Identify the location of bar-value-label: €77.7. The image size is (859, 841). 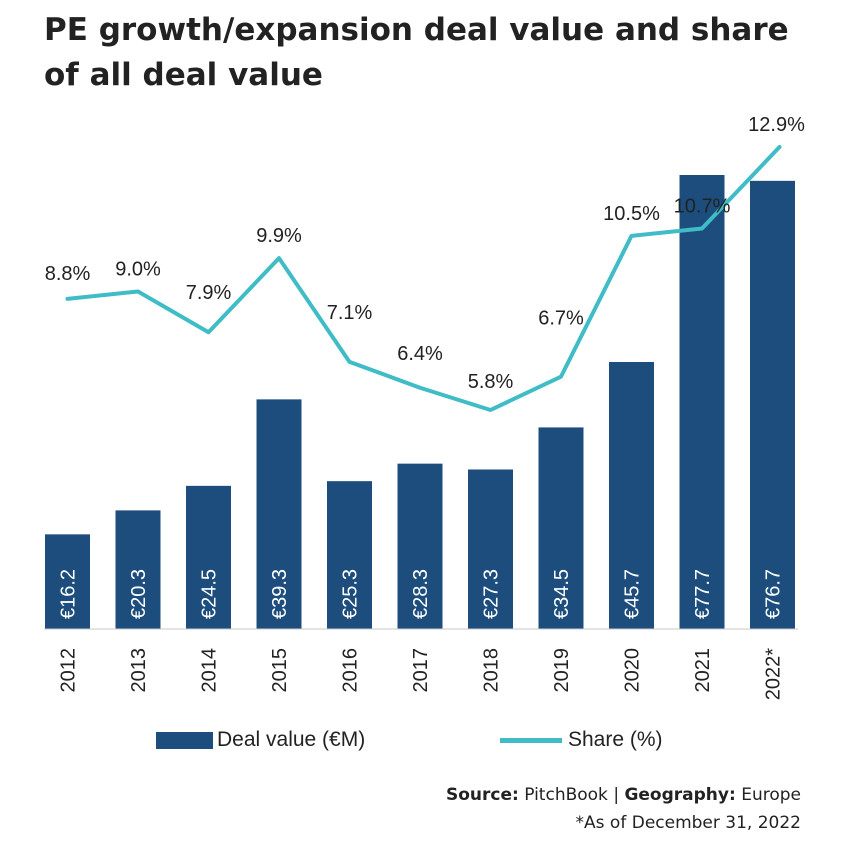
(703, 594).